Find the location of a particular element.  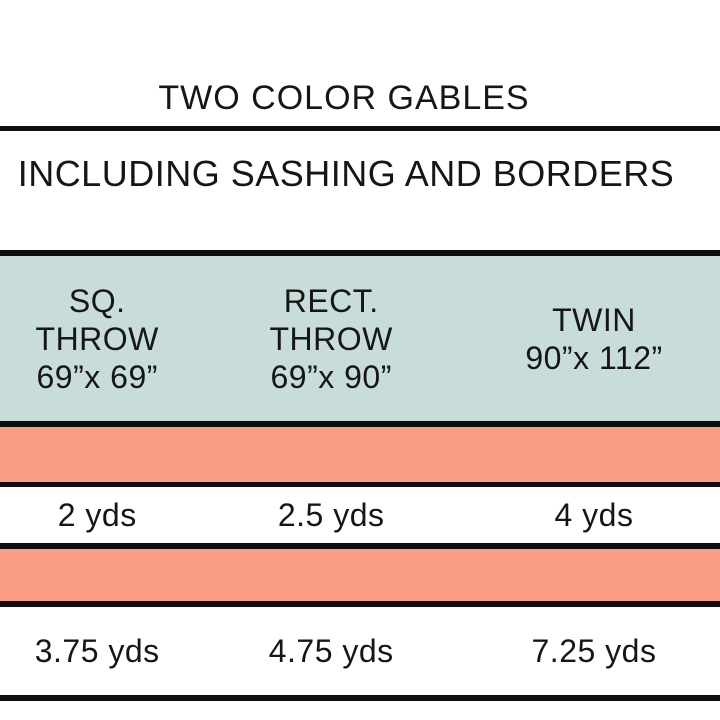

yardage-value: 2 yds is located at coordinates (97, 514).